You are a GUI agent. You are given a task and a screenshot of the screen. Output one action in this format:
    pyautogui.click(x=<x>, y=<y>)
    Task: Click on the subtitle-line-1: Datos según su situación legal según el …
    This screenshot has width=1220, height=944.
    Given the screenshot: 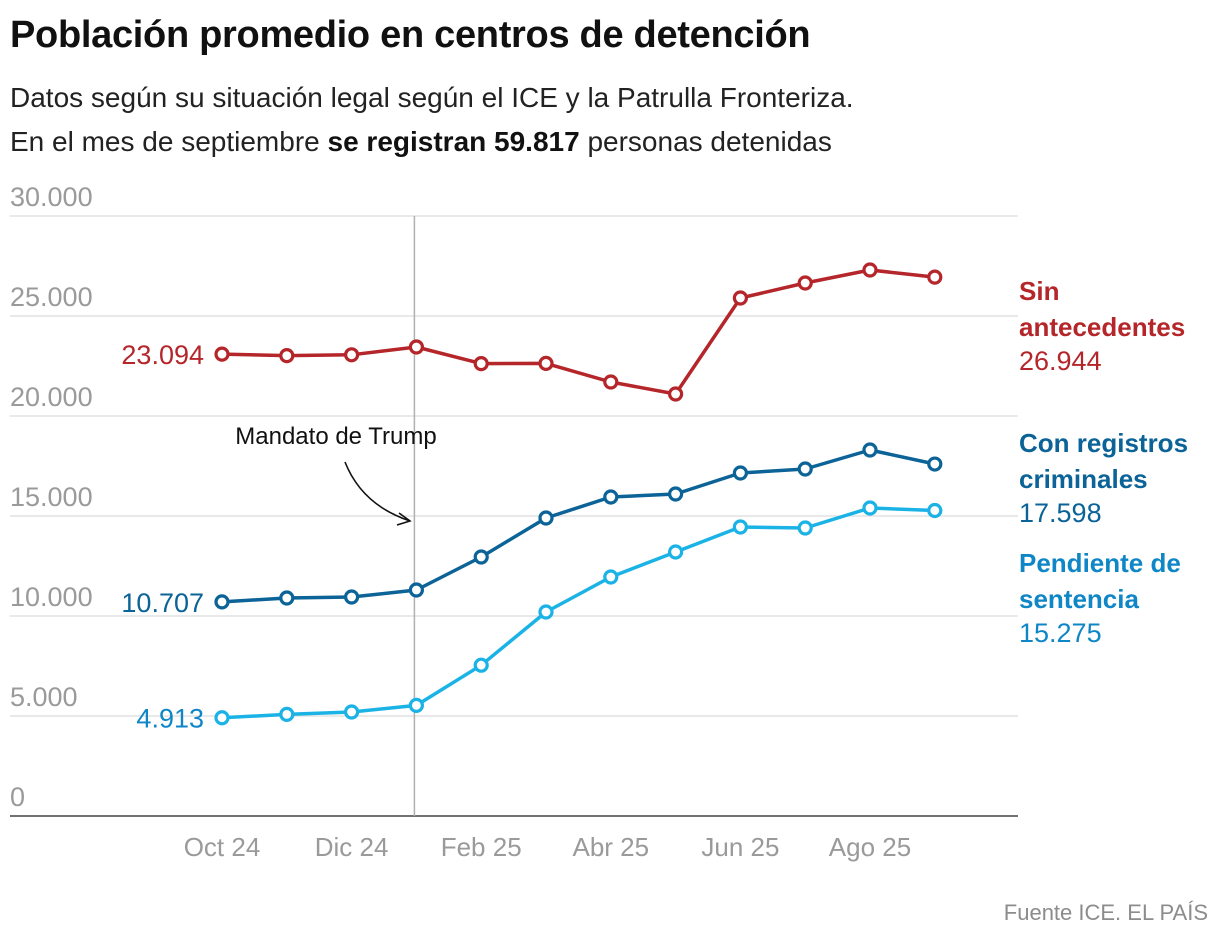 What is the action you would take?
    pyautogui.click(x=432, y=97)
    